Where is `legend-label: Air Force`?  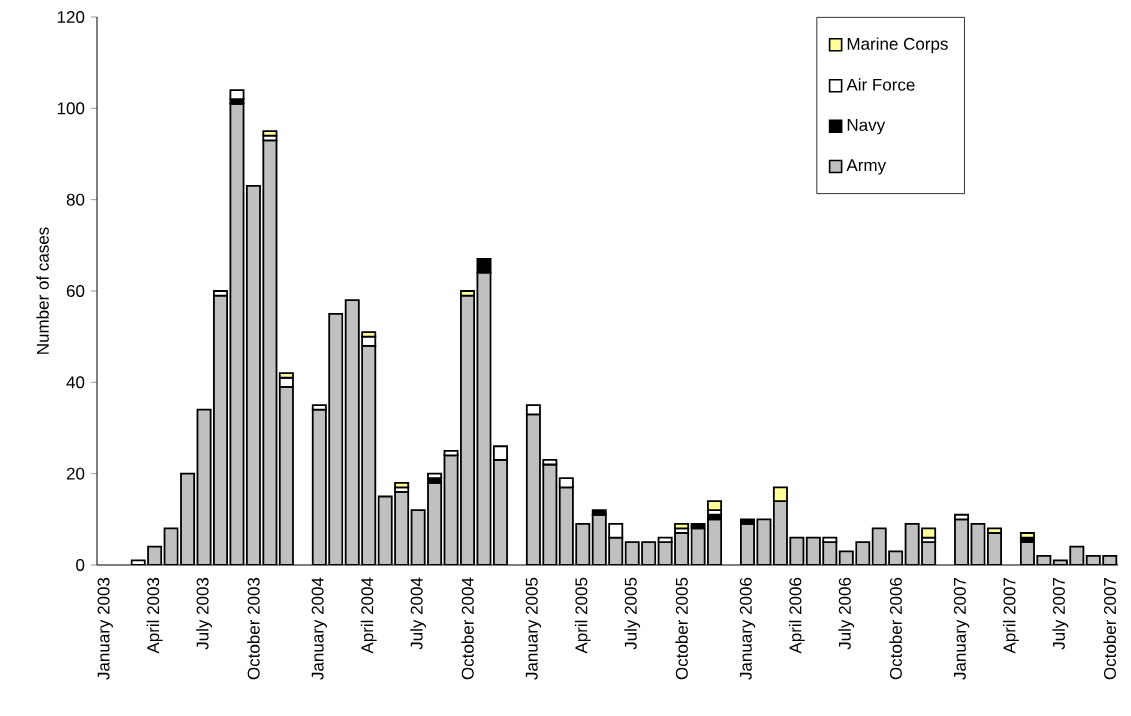 legend-label: Air Force is located at coordinates (880, 84).